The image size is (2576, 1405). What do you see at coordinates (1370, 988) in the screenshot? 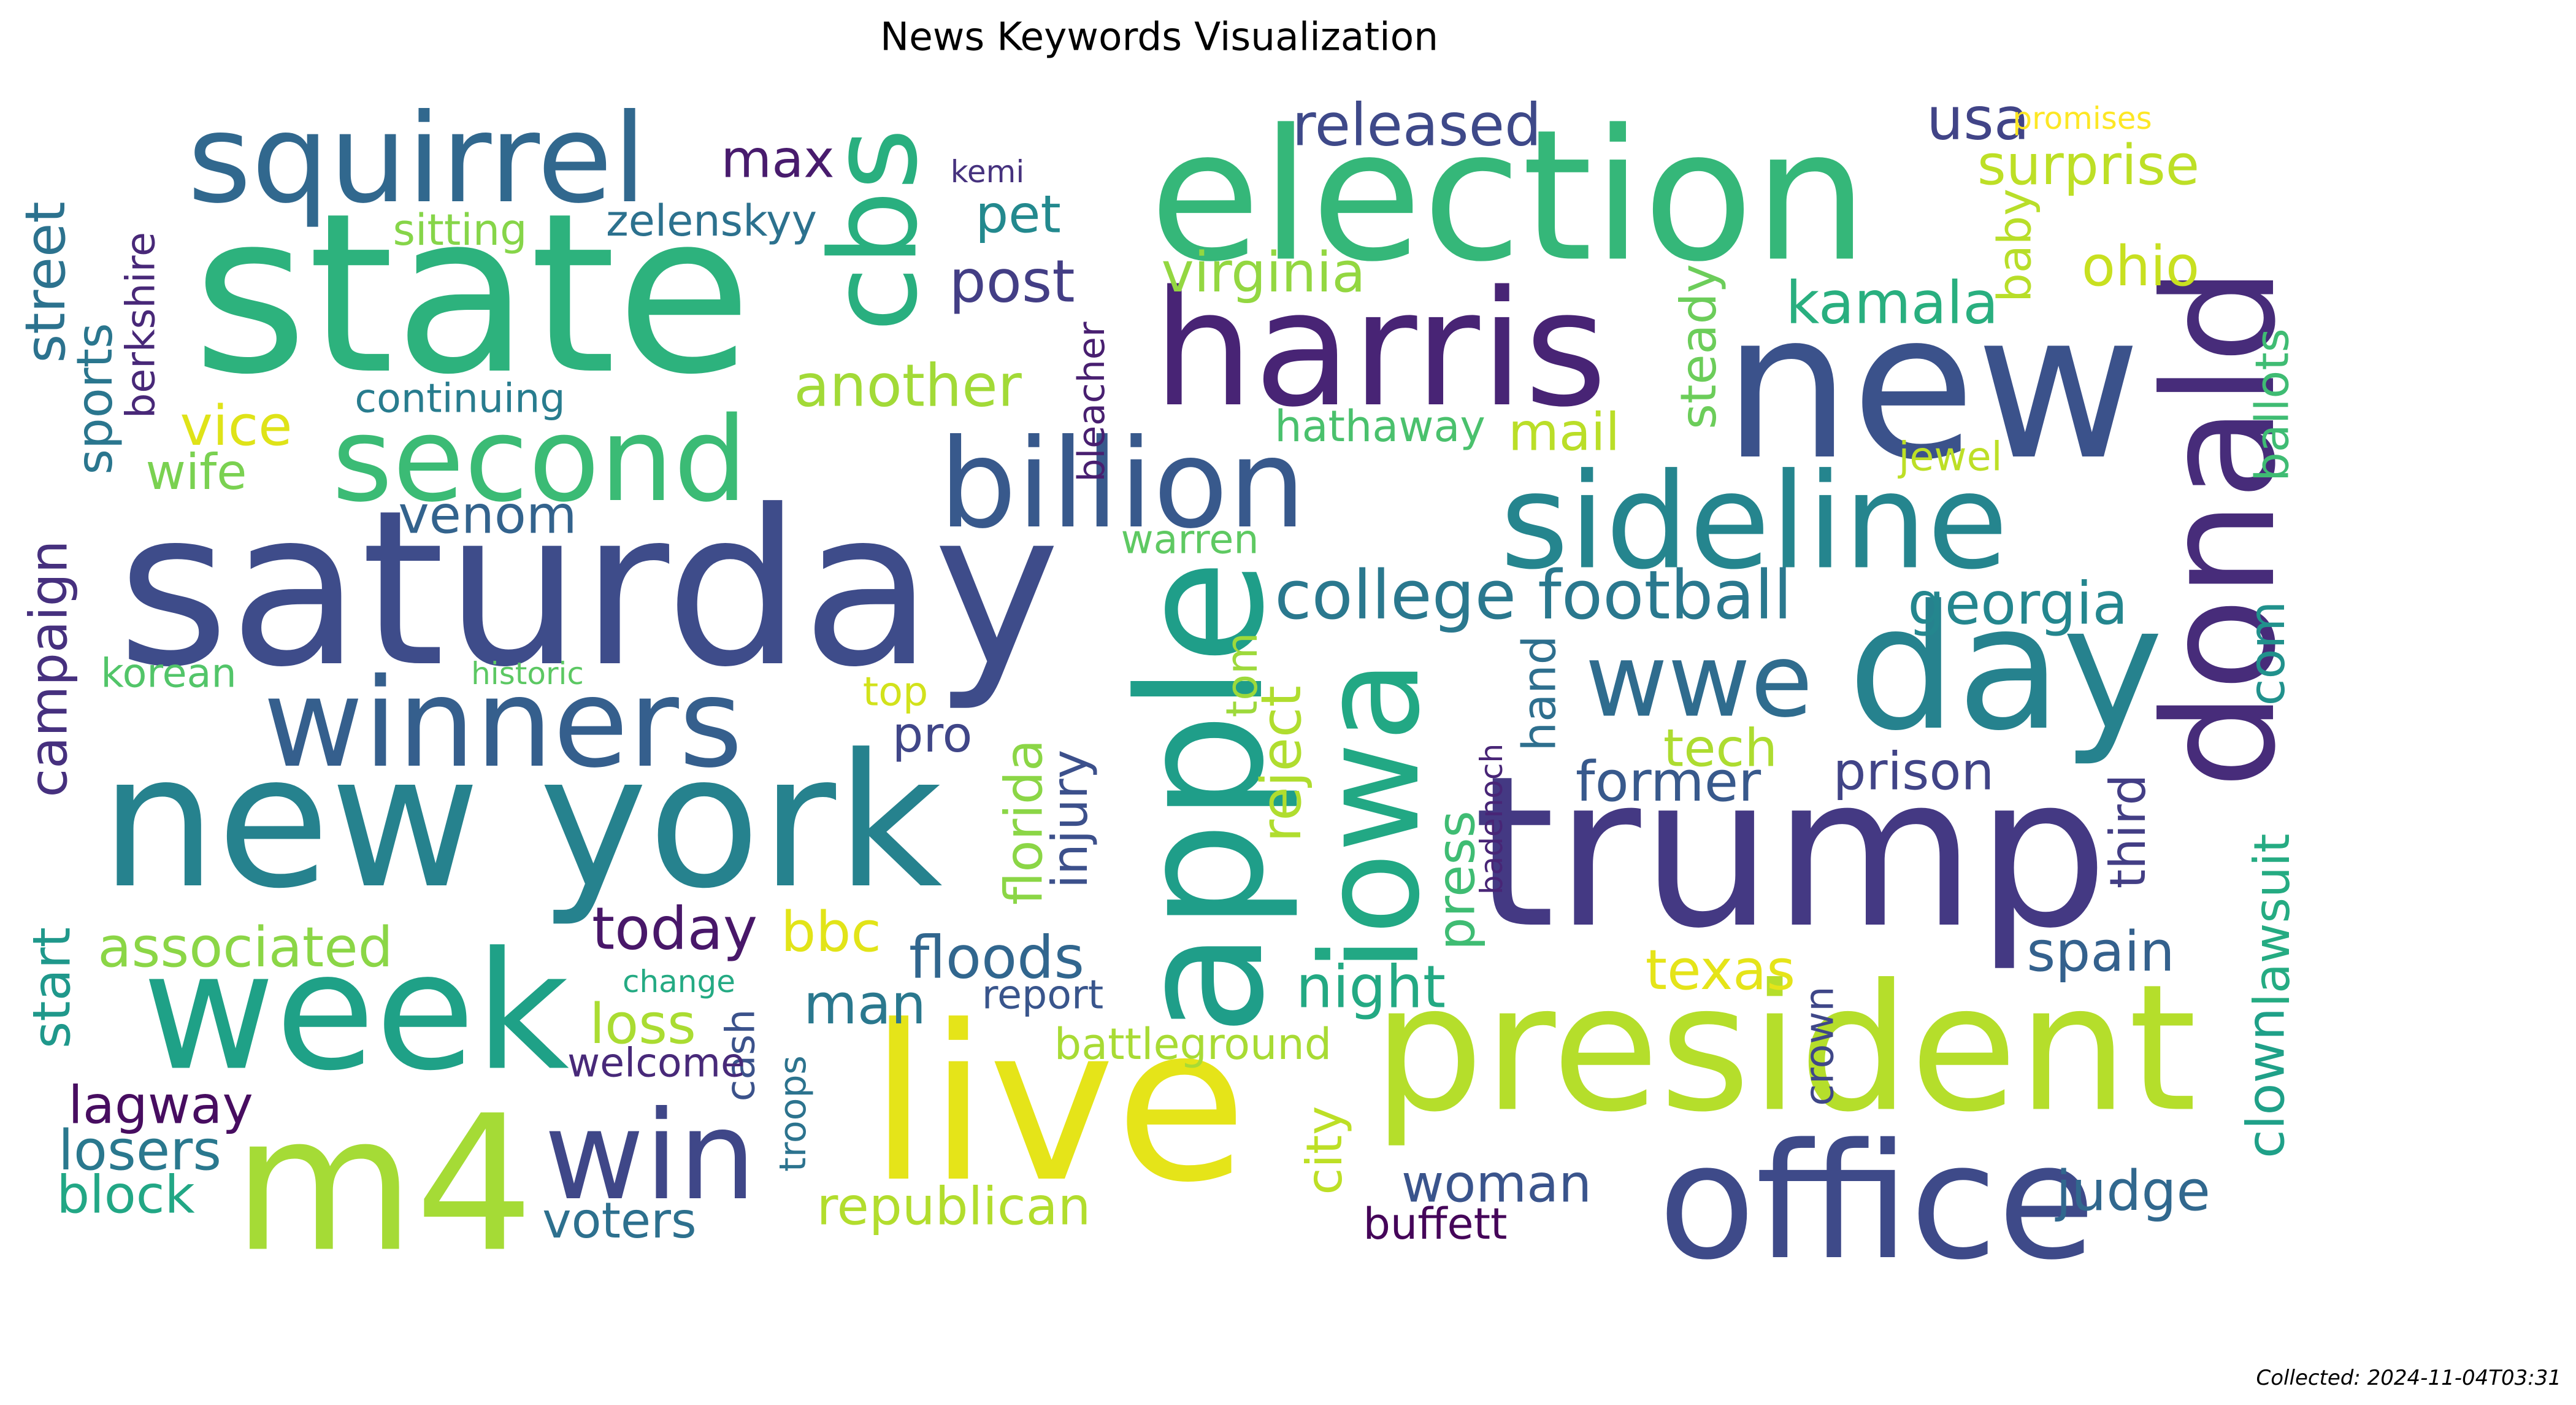
I see `word-night: night` at bounding box center [1370, 988].